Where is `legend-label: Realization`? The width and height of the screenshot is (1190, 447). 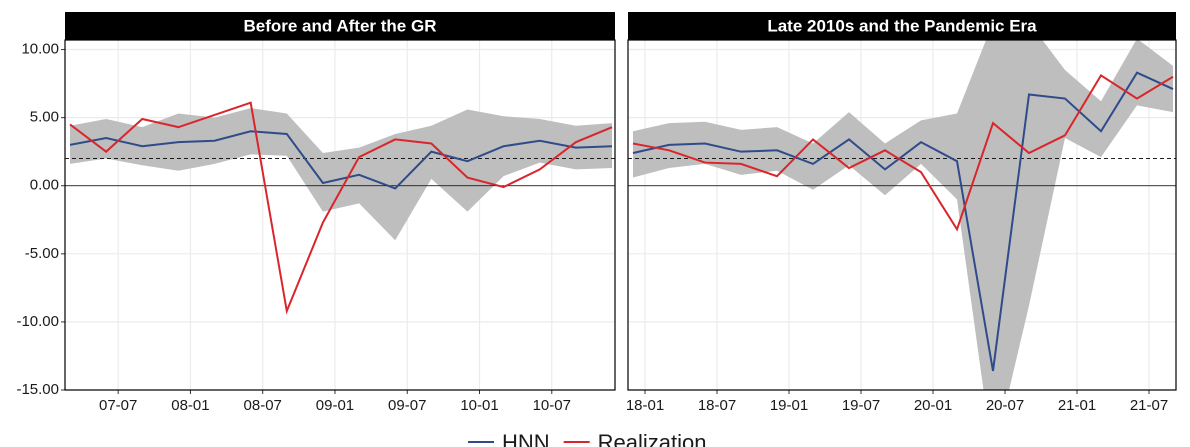 legend-label: Realization is located at coordinates (652, 438).